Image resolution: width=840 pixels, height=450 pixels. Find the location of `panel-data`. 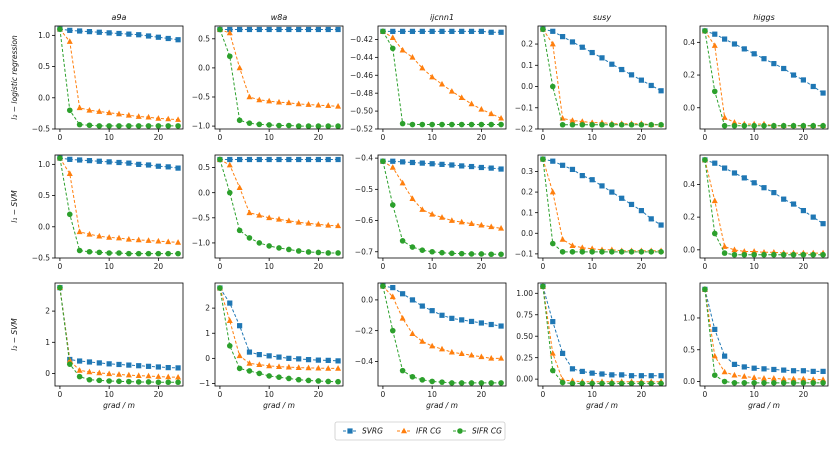

panel-data is located at coordinates (279, 334).